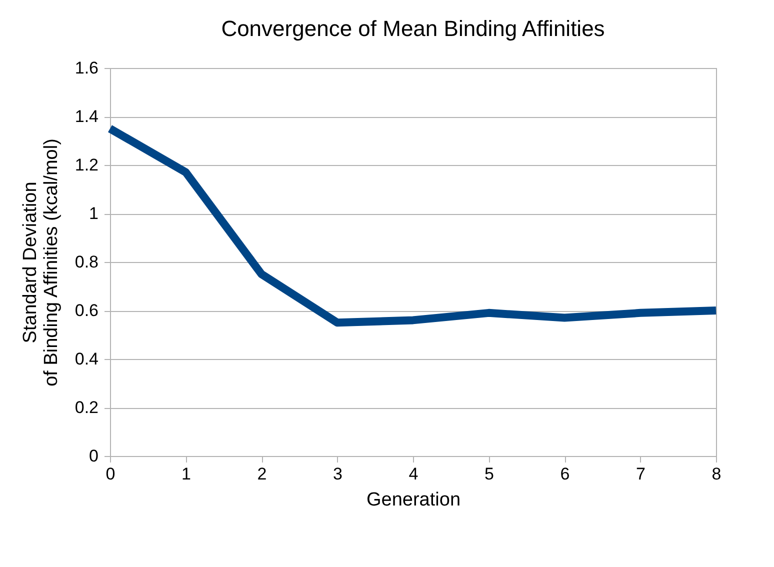  Describe the element at coordinates (413, 500) in the screenshot. I see `x-axis-title: Generation` at that location.